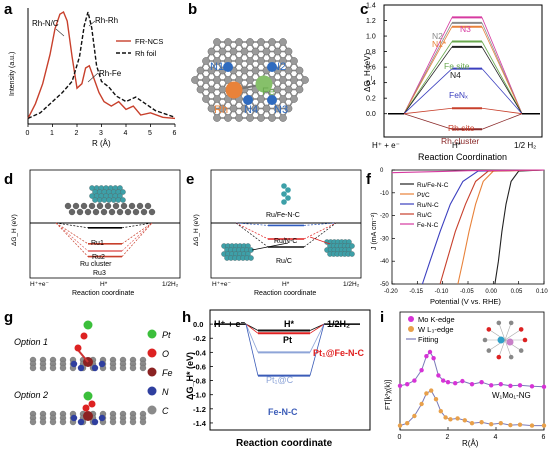 Image resolution: width=550 pixels, height=452 pixels. What do you see at coordinates (105, 240) in the screenshot?
I see `d-steps` at bounding box center [105, 240].